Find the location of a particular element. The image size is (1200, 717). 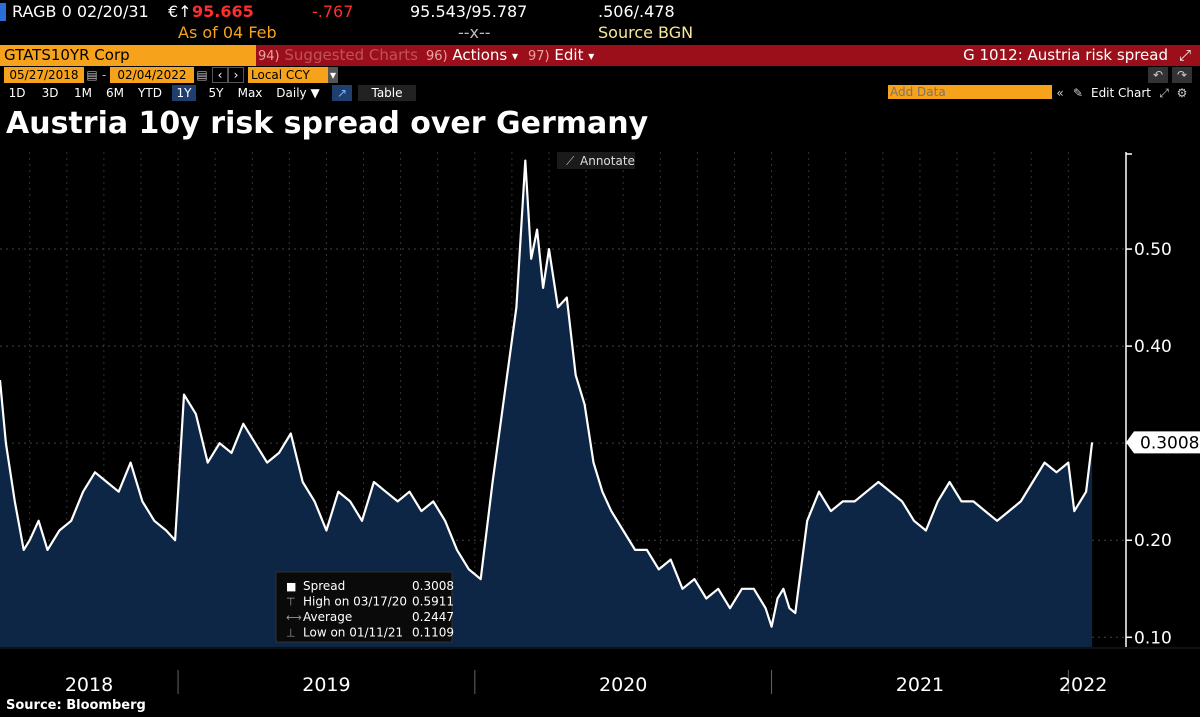

actions-caret-icon: ▾ is located at coordinates (515, 56).